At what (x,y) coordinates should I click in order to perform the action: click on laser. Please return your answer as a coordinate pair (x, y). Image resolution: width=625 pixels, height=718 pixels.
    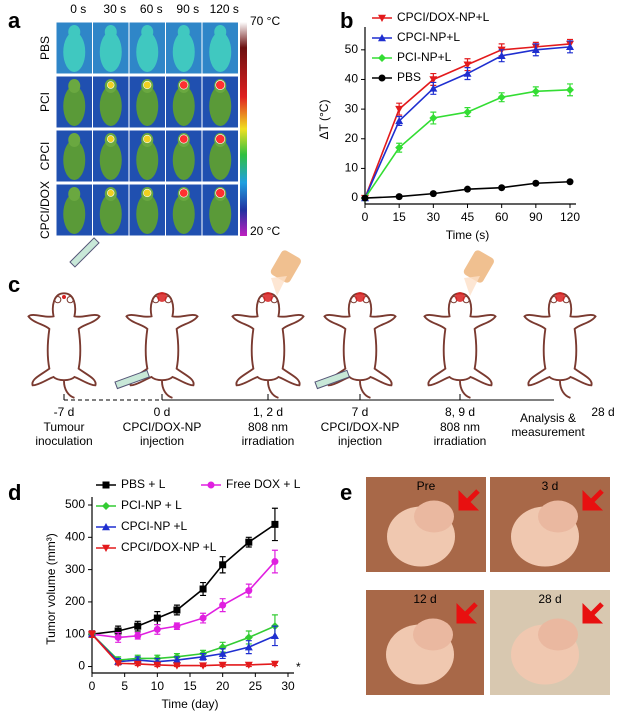
    Looking at the image, I should click on (478, 266).